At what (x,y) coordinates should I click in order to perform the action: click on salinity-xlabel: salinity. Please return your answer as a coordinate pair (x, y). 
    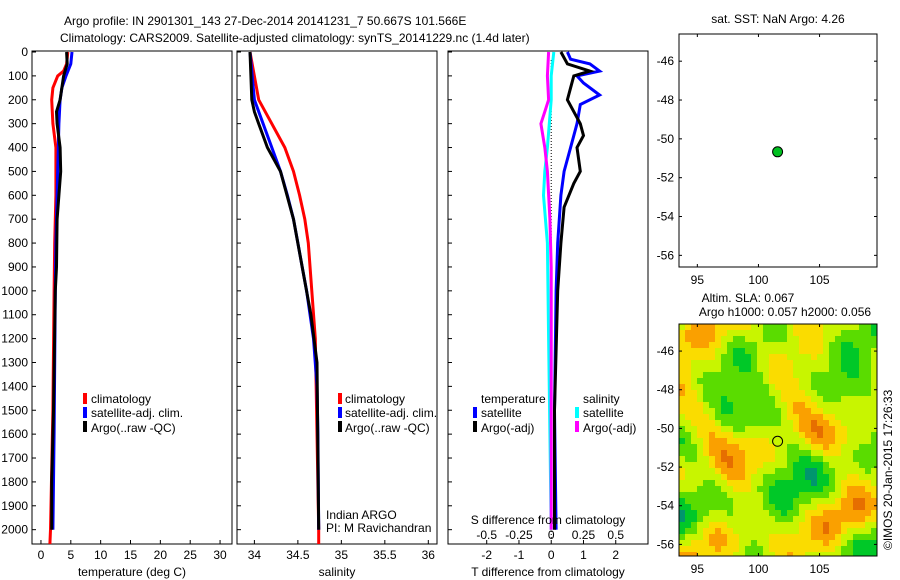
    Looking at the image, I should click on (337, 572).